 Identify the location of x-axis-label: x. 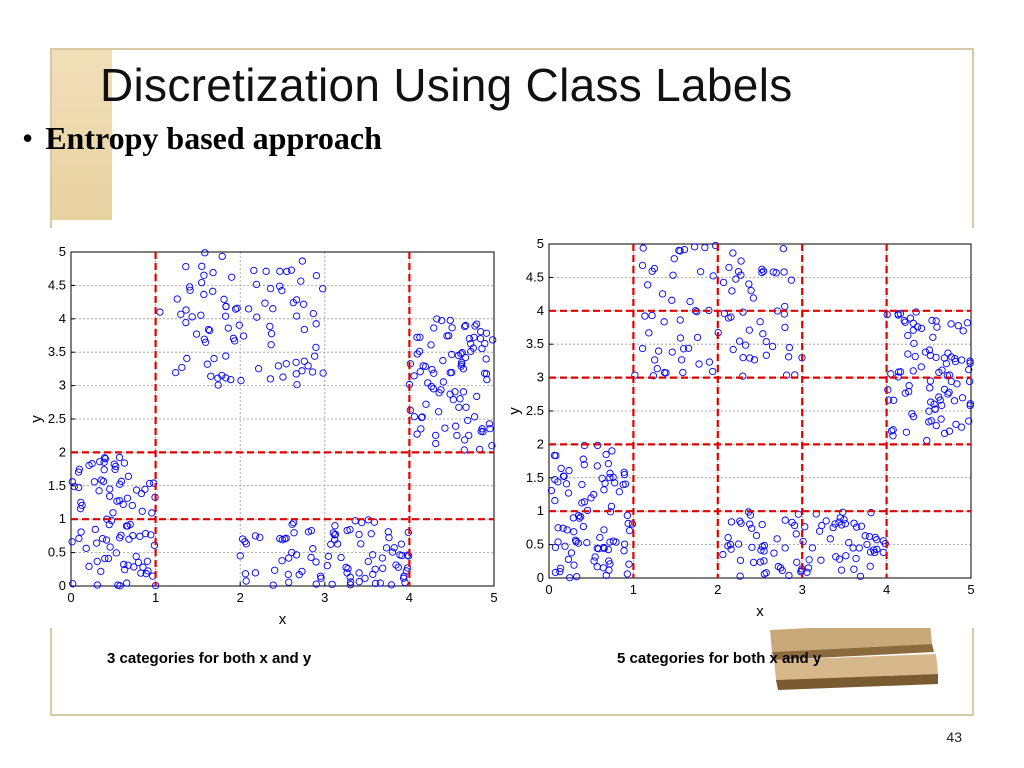
(283, 619).